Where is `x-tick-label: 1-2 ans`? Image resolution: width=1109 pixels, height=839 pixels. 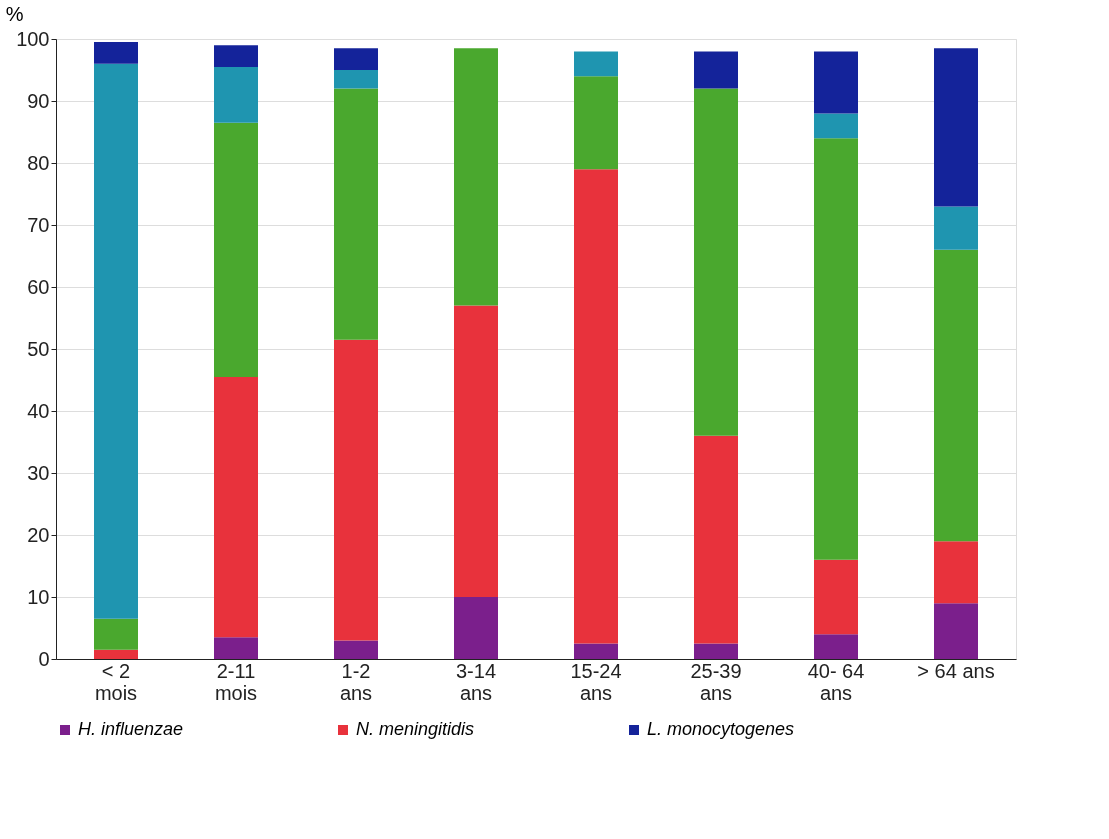
x-tick-label: 1-2 ans is located at coordinates (356, 681).